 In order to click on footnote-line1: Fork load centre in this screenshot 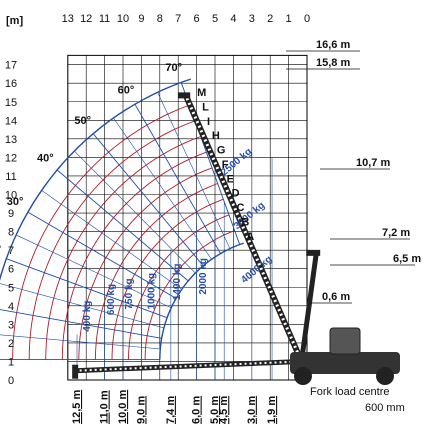, I will do `click(349, 392)`.